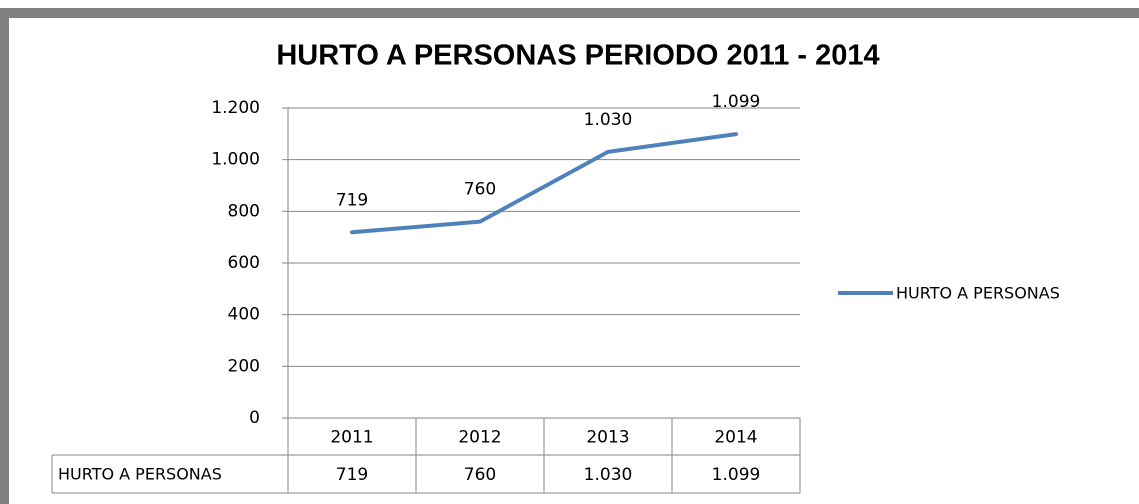 The width and height of the screenshot is (1139, 504). What do you see at coordinates (140, 474) in the screenshot?
I see `table-row-header: HURTO A PERSONAS` at bounding box center [140, 474].